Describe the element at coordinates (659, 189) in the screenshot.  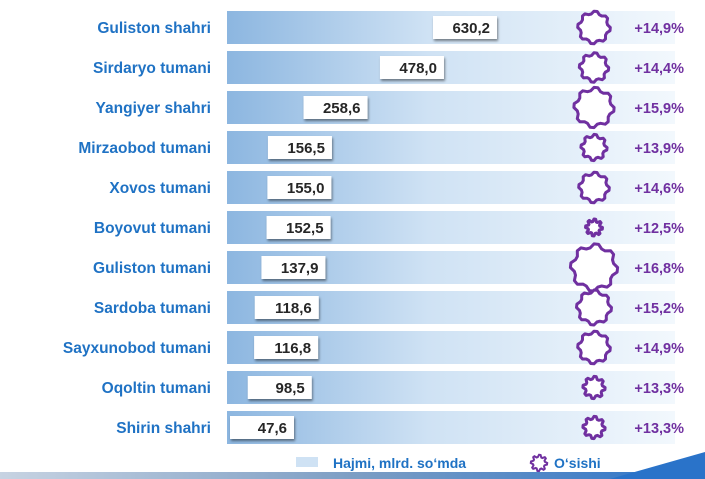
I see `growth-label: +14,6%` at that location.